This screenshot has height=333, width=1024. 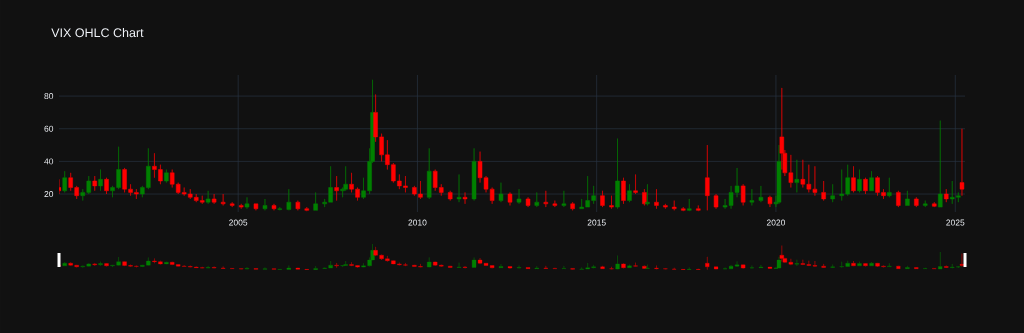 What do you see at coordinates (49, 128) in the screenshot?
I see `y-tick-label: 60` at bounding box center [49, 128].